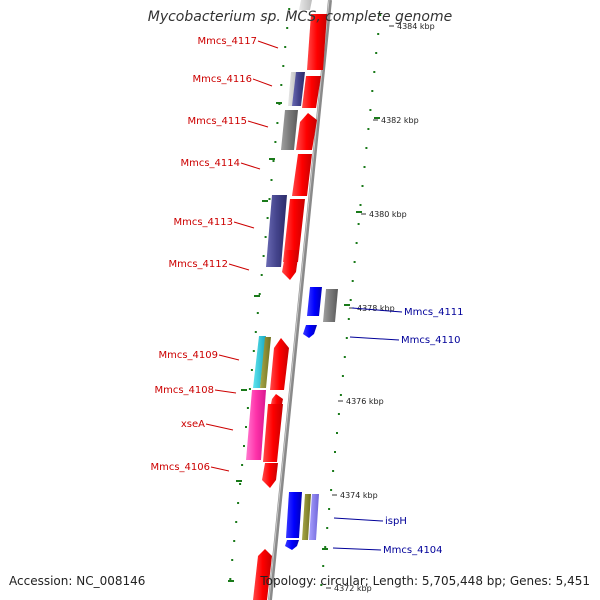  Describe the element at coordinates (306, 517) in the screenshot. I see `gene-isph-olive` at that location.